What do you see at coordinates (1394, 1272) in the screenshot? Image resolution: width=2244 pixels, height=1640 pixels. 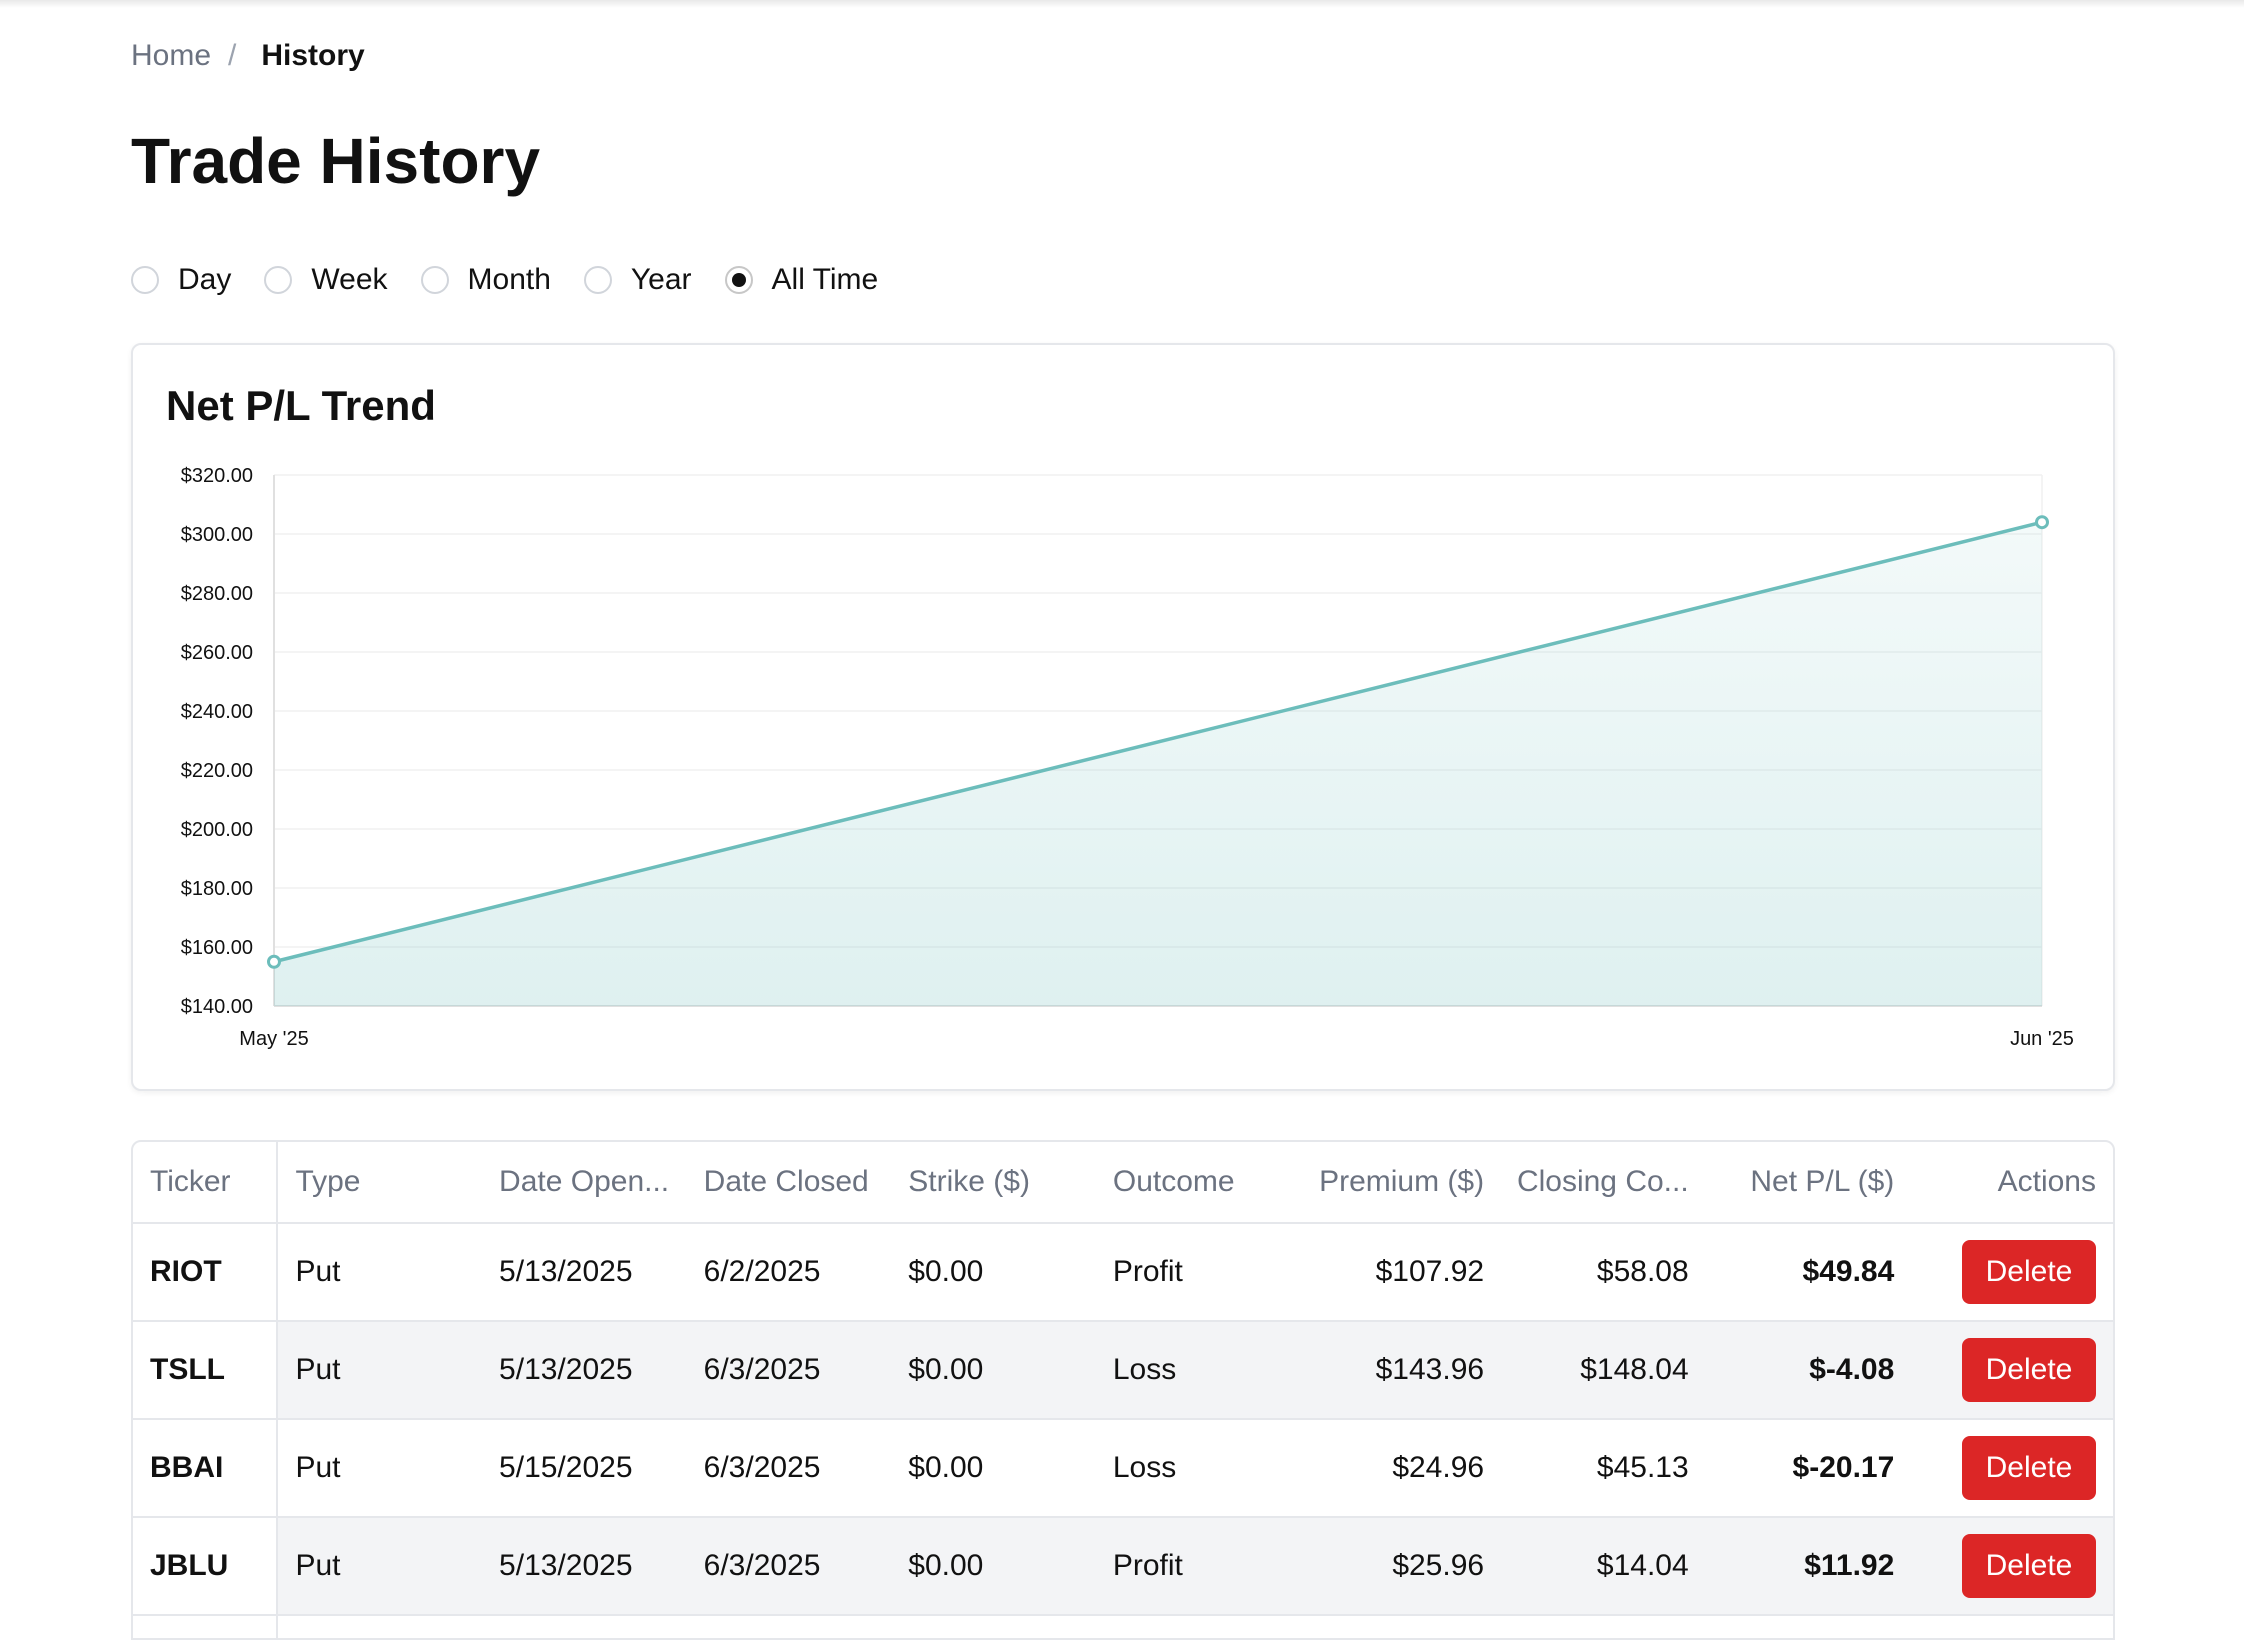 I see `cell-premium: $107.92` at bounding box center [1394, 1272].